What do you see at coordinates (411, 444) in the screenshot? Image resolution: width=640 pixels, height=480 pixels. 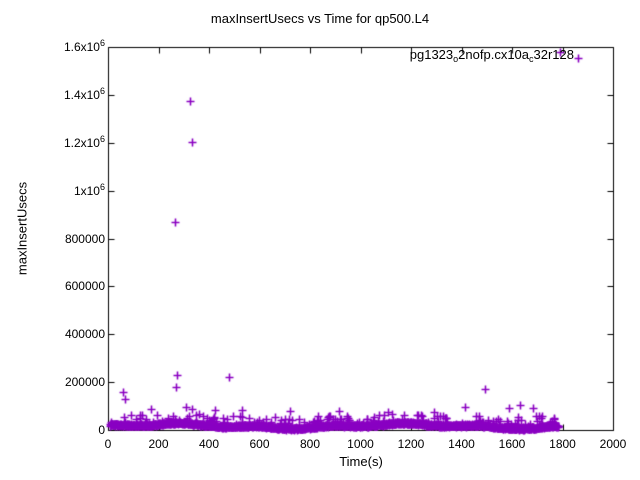 I see `x-tick-label: 1200` at bounding box center [411, 444].